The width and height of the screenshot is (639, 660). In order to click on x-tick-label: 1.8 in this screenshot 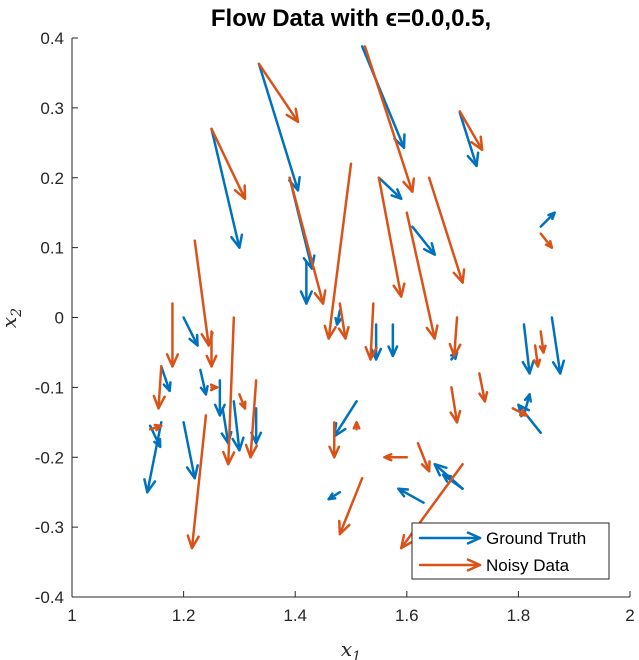, I will do `click(519, 615)`.